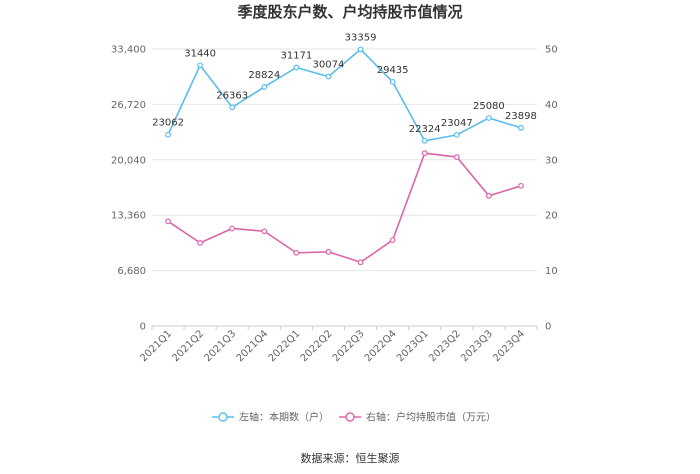 The width and height of the screenshot is (700, 474). I want to click on legend-label-1: 左轴：本期数（户）, so click(284, 417).